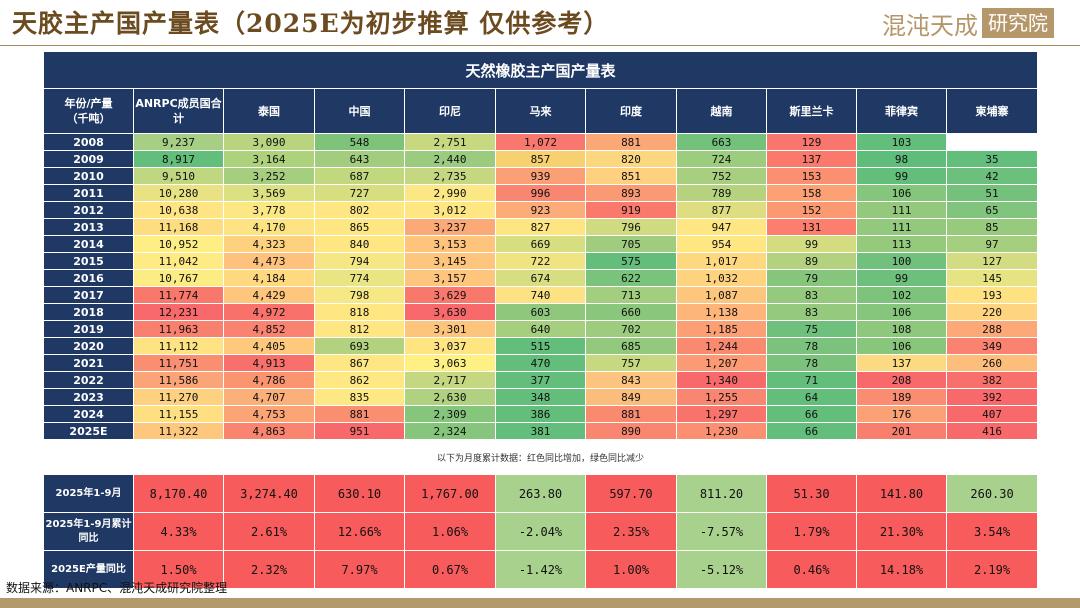  Describe the element at coordinates (901, 531) in the screenshot. I see `monthly-cell: 21.30%` at that location.